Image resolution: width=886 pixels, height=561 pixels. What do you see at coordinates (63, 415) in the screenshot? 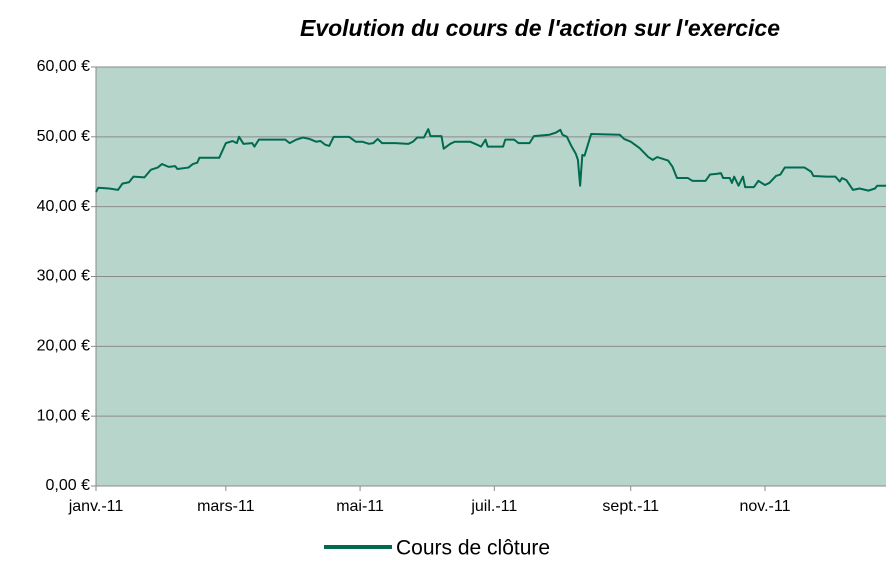
I see `y-tick-label: 10,00 €` at bounding box center [63, 415].